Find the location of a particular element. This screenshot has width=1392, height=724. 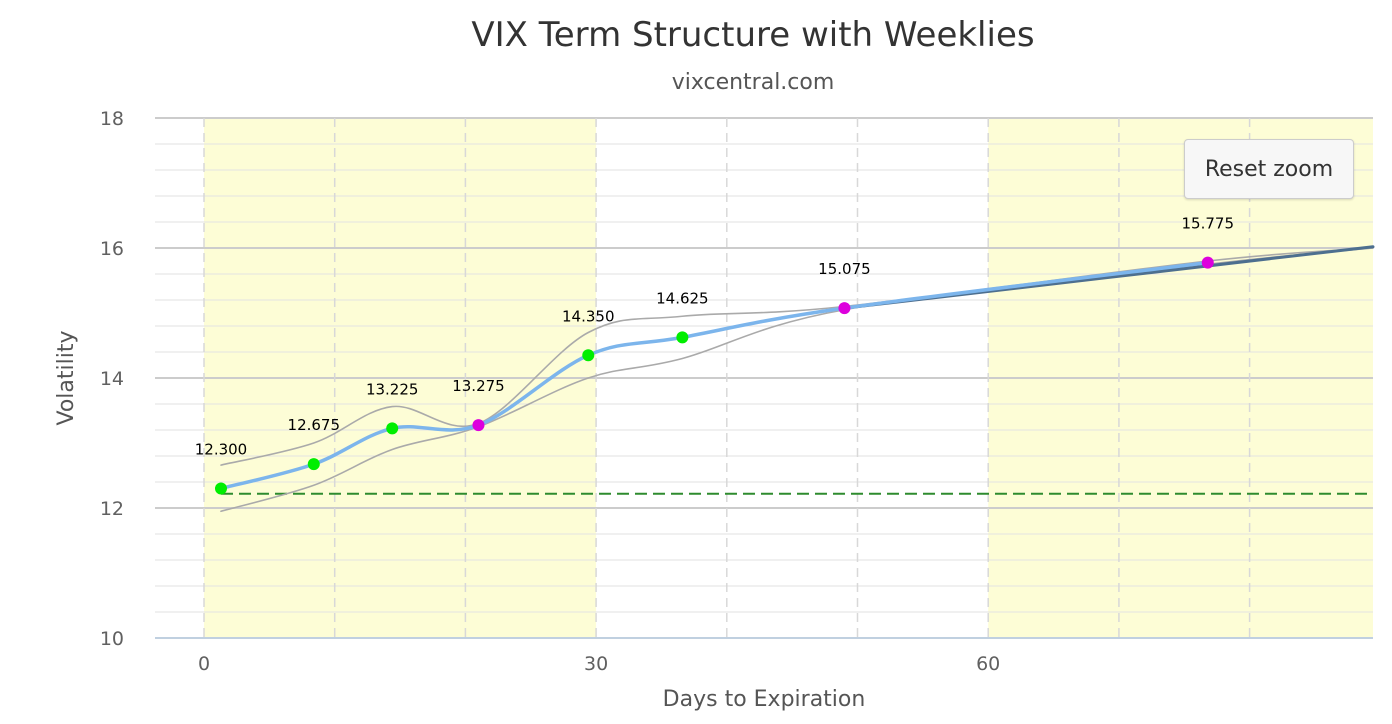

chart-subtitle: vixcentral.com is located at coordinates (753, 82).